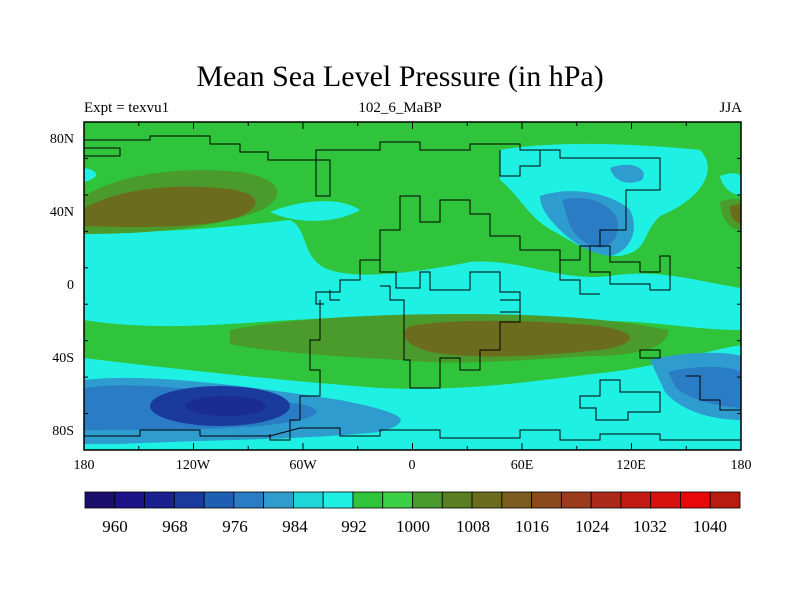 The width and height of the screenshot is (800, 600). What do you see at coordinates (592, 526) in the screenshot?
I see `colorbar-label: 1024` at bounding box center [592, 526].